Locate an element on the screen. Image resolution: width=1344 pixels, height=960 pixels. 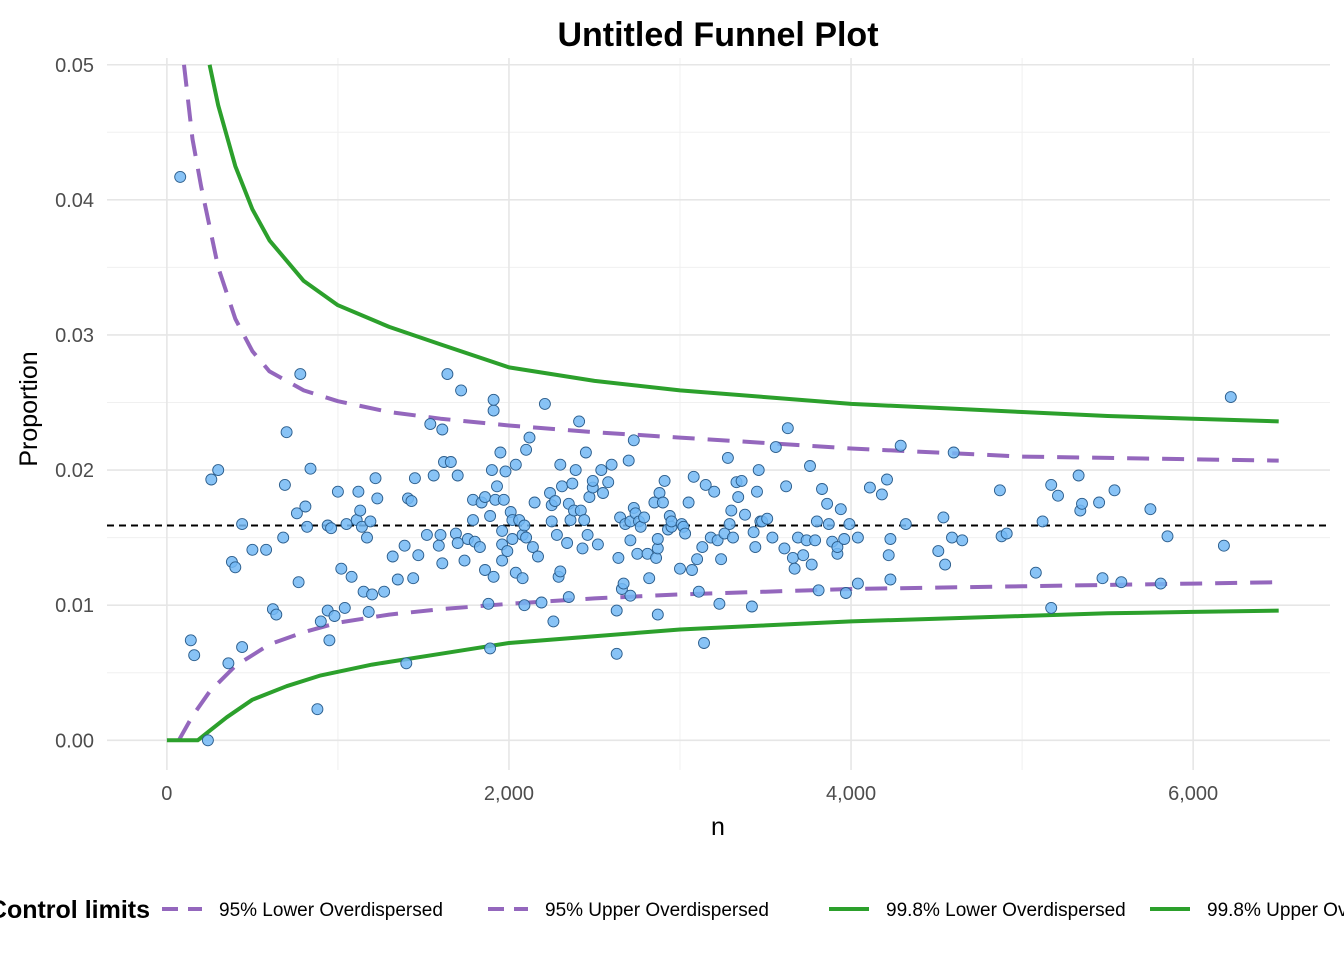
x-tick-label: 4,000 is located at coordinates (851, 794).